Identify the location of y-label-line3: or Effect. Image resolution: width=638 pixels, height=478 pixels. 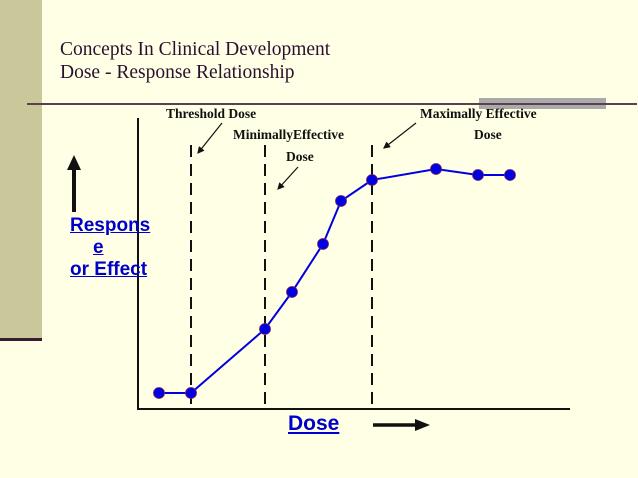
(109, 269).